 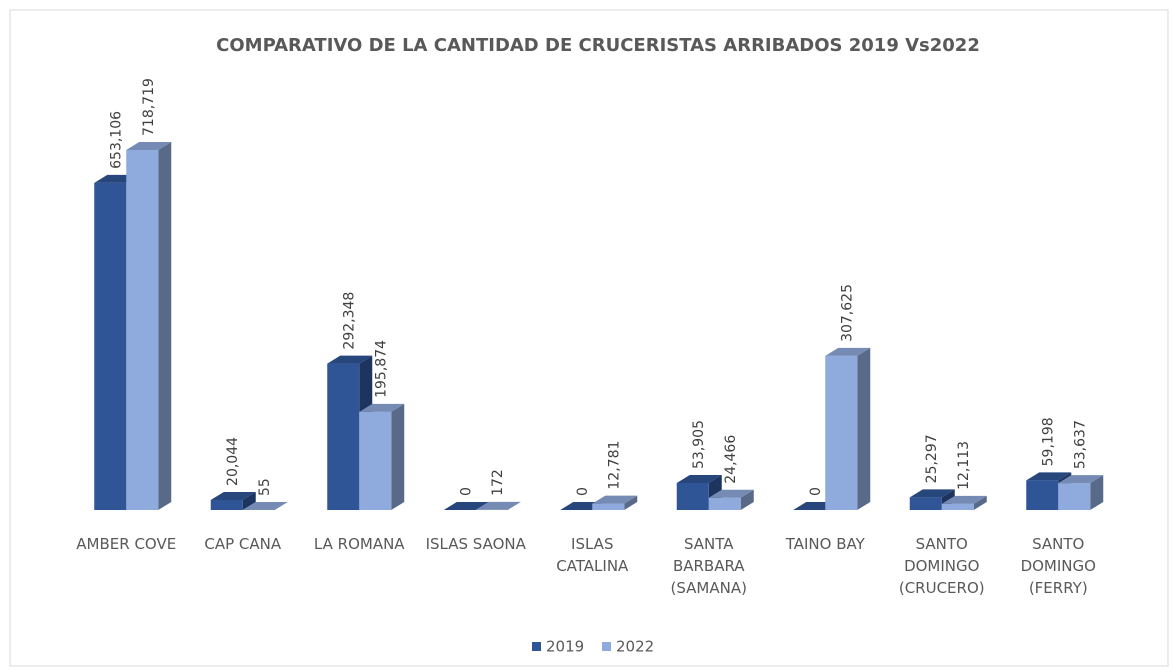 I want to click on data-label: 172, so click(x=498, y=482).